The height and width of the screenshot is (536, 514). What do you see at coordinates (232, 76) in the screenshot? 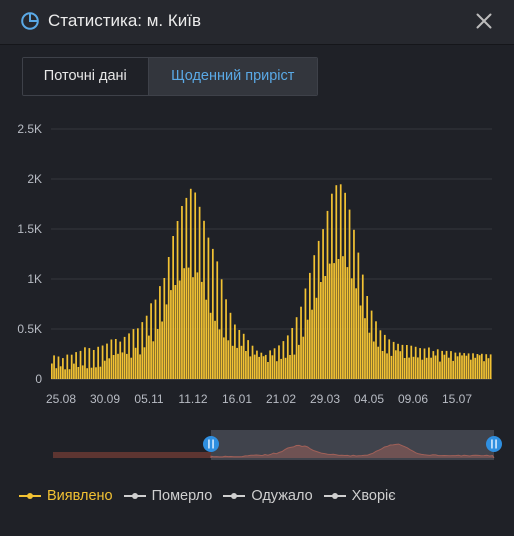
I see `tab-daily-growth: Щоденний приріст` at bounding box center [232, 76].